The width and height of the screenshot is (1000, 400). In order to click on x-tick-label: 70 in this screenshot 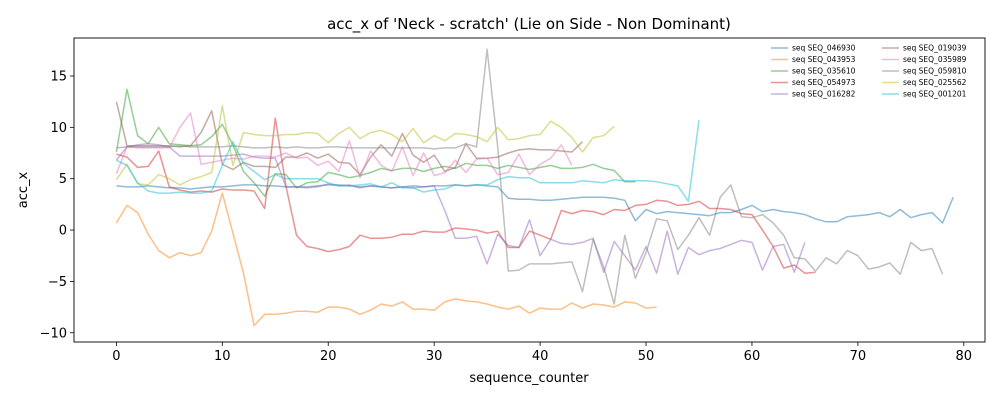, I will do `click(858, 356)`.